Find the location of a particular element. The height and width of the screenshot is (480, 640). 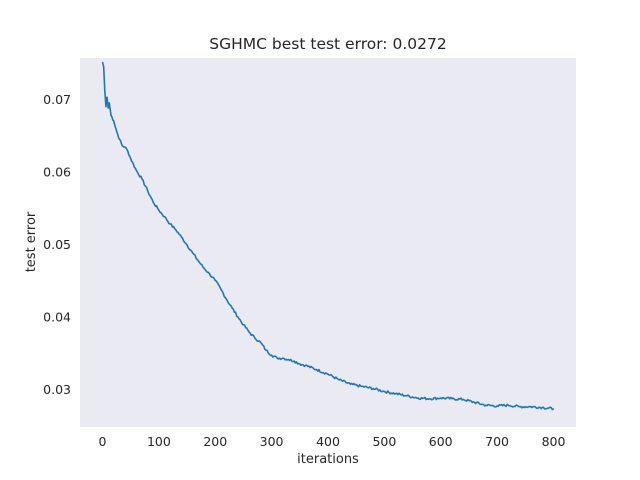

y-tick-label: 0.05 is located at coordinates (57, 244).